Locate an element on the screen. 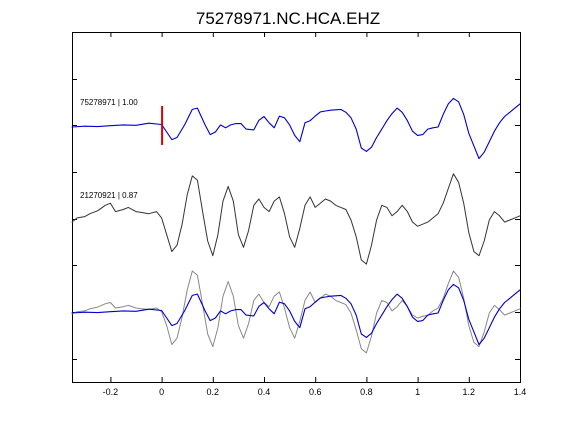  x-tick-label: 0.8 is located at coordinates (366, 392).